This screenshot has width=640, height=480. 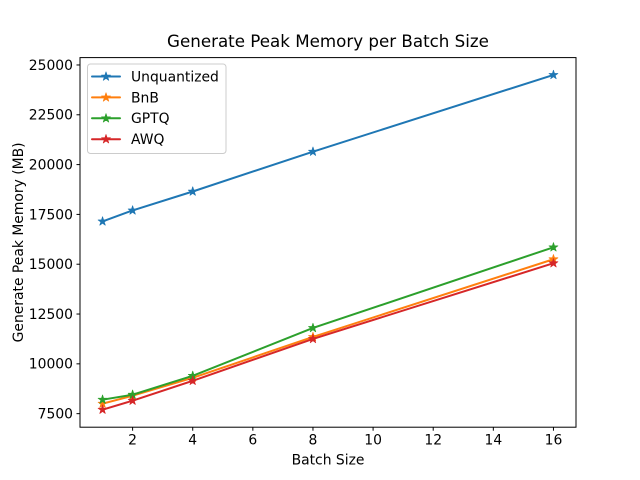 What do you see at coordinates (51, 66) in the screenshot?
I see `y-tick-label: 25000` at bounding box center [51, 66].